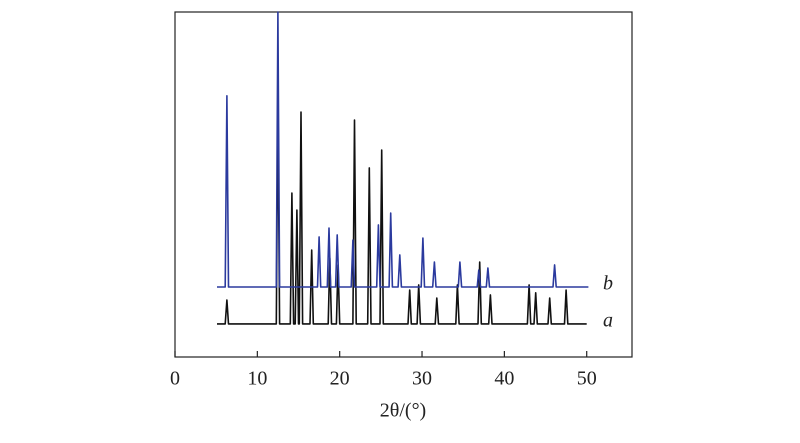 This screenshot has height=443, width=800. What do you see at coordinates (608, 284) in the screenshot?
I see `series-label: b` at bounding box center [608, 284].